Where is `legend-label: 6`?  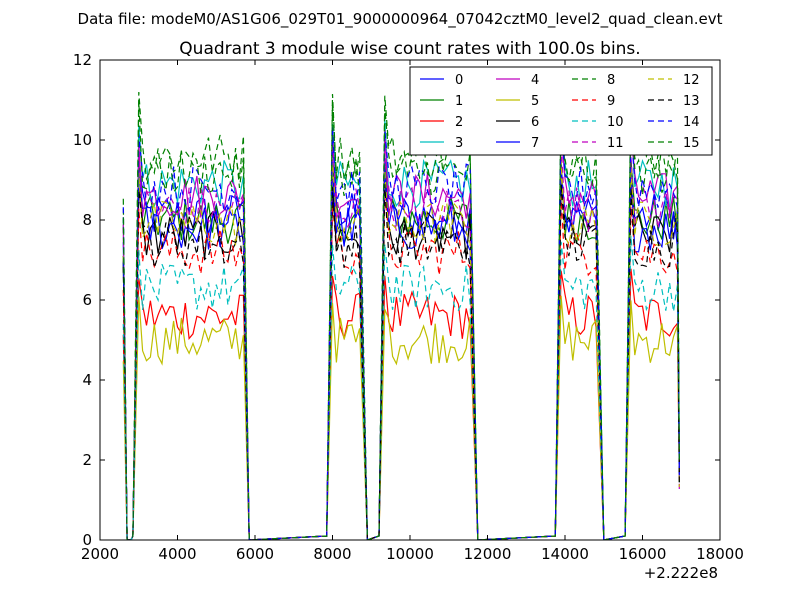 legend-label: 6 is located at coordinates (535, 122).